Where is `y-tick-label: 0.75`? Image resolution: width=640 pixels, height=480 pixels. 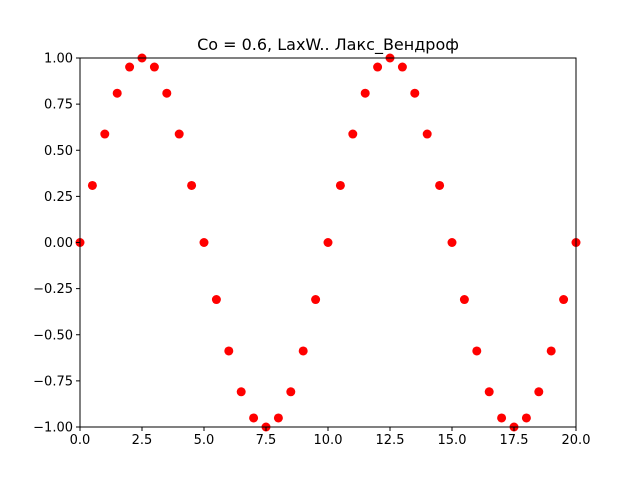 y-tick-label: 0.75 is located at coordinates (58, 105).